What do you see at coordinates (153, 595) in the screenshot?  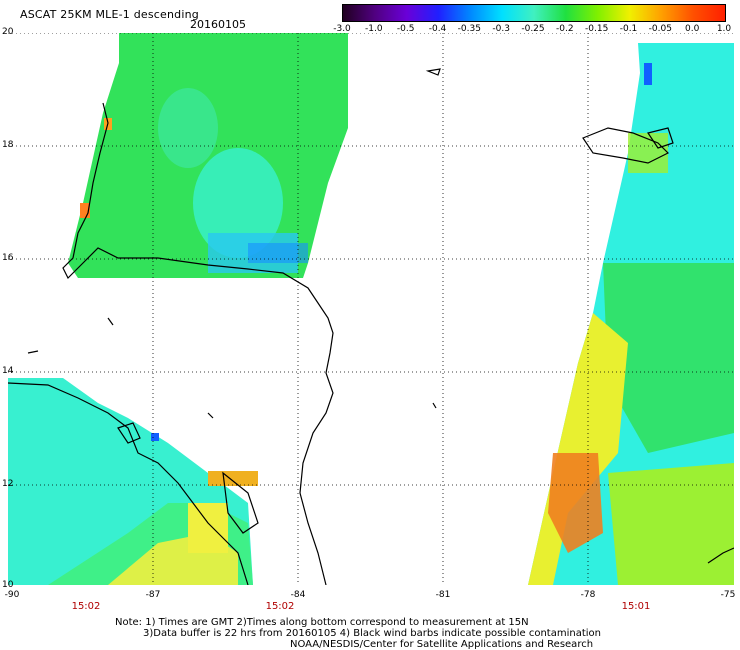 I see `lon-label-87: -87` at bounding box center [153, 595].